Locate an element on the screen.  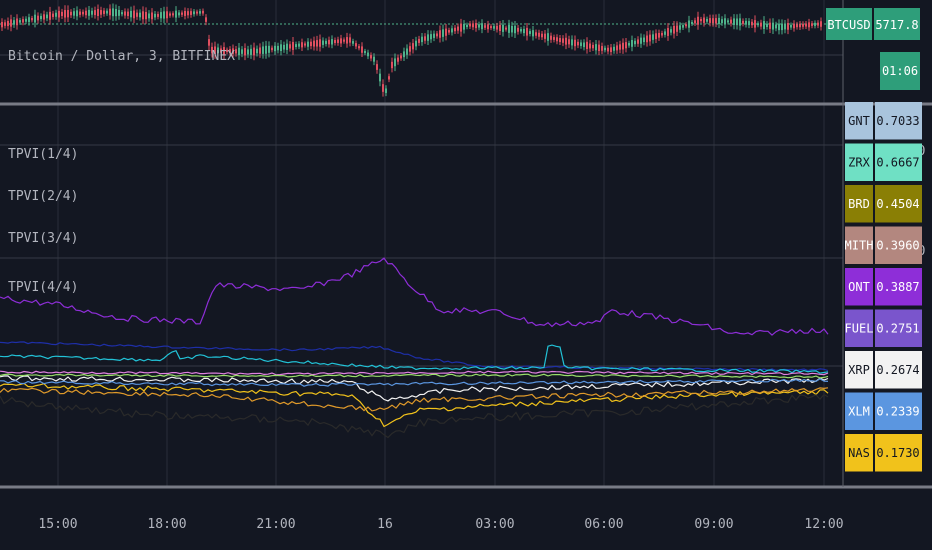
legend-item-xlm: XLM 0.2339 is located at coordinates (883, 411).